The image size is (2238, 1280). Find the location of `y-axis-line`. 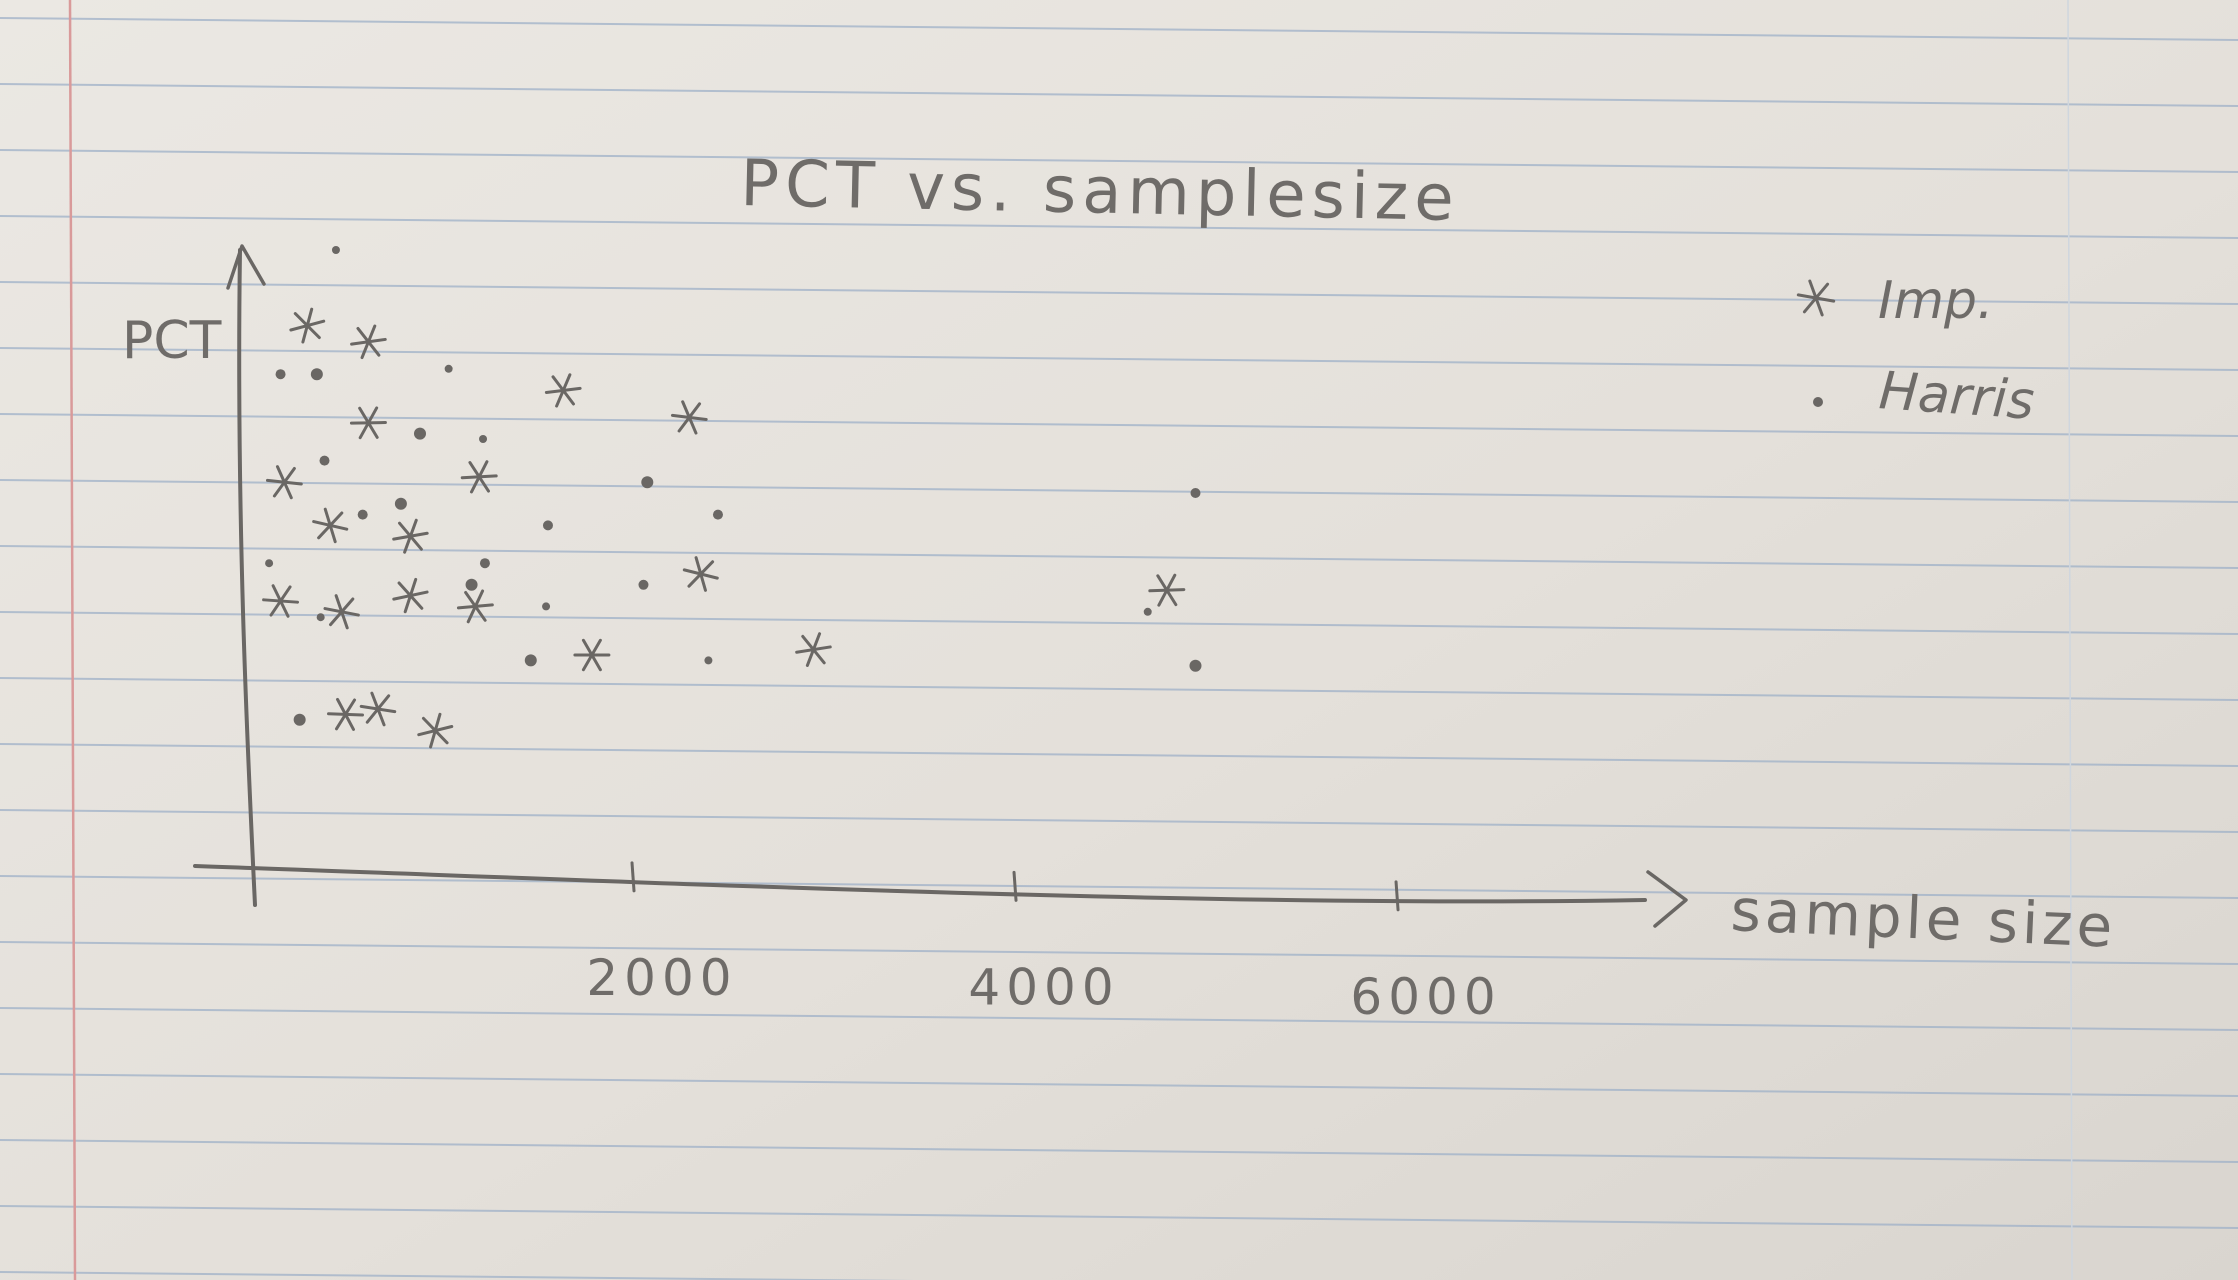

y-axis-line is located at coordinates (247, 577).